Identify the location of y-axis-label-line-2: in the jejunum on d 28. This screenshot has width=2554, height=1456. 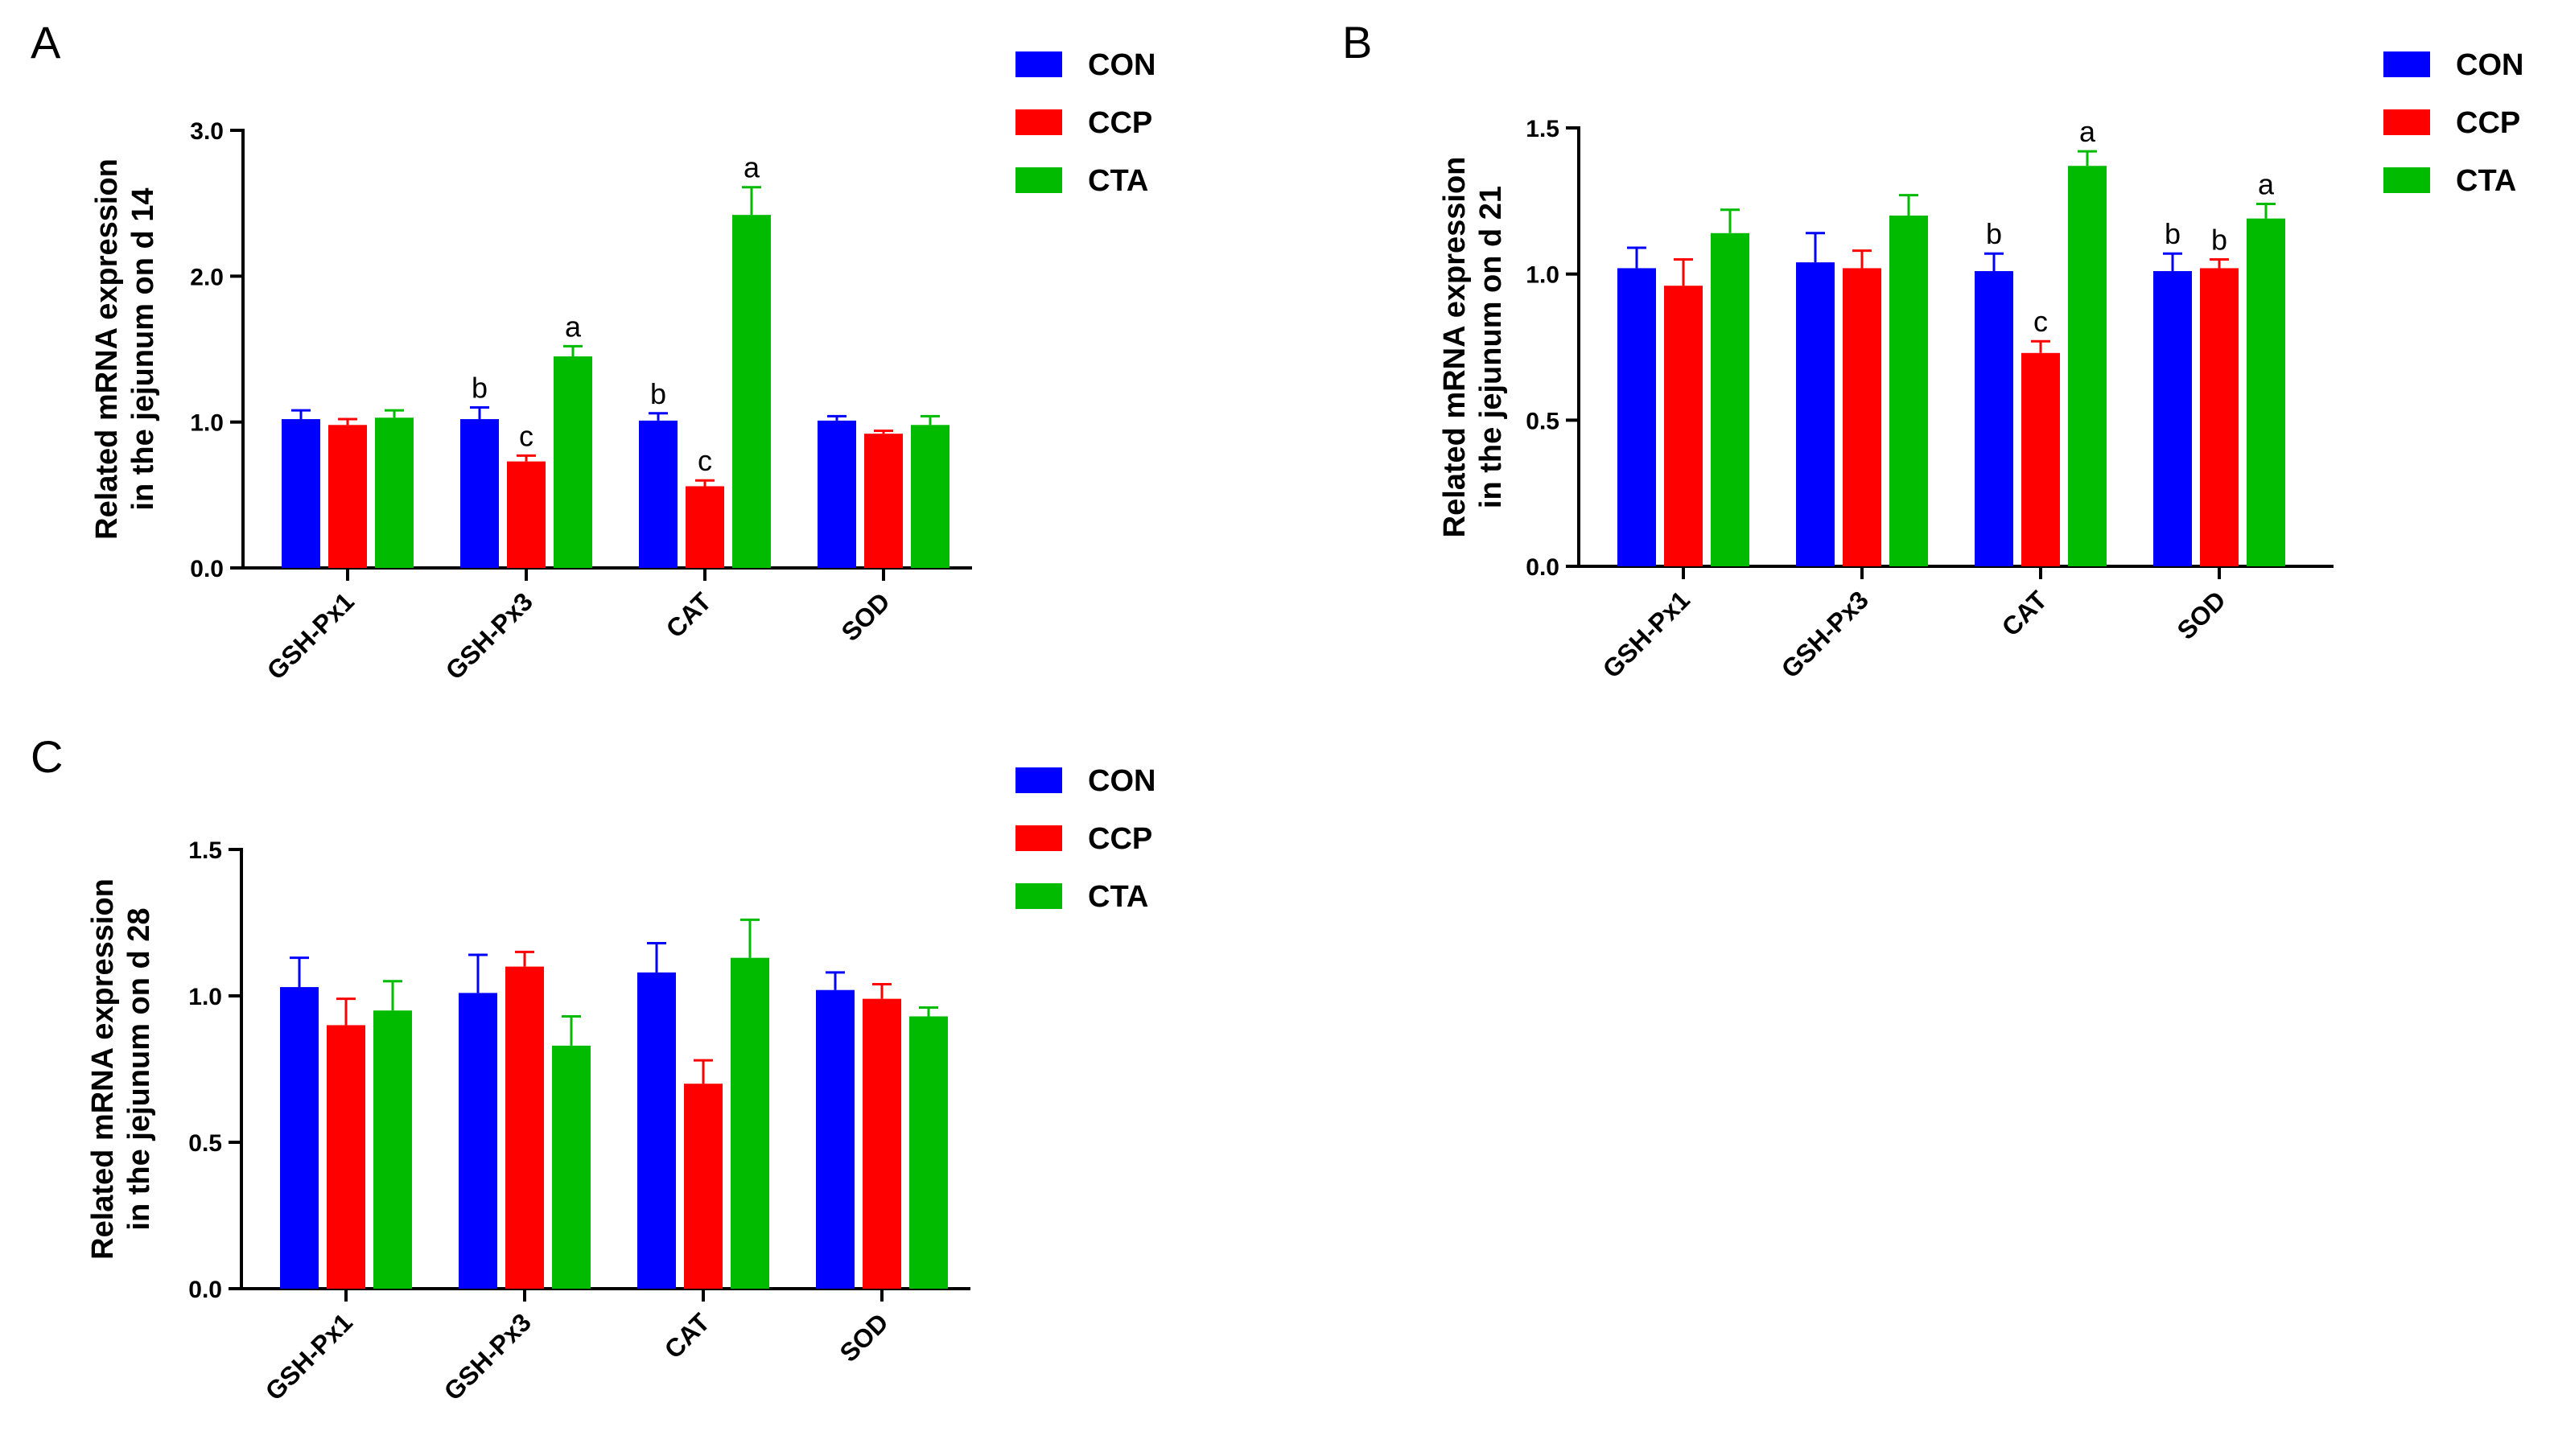
(139, 1068).